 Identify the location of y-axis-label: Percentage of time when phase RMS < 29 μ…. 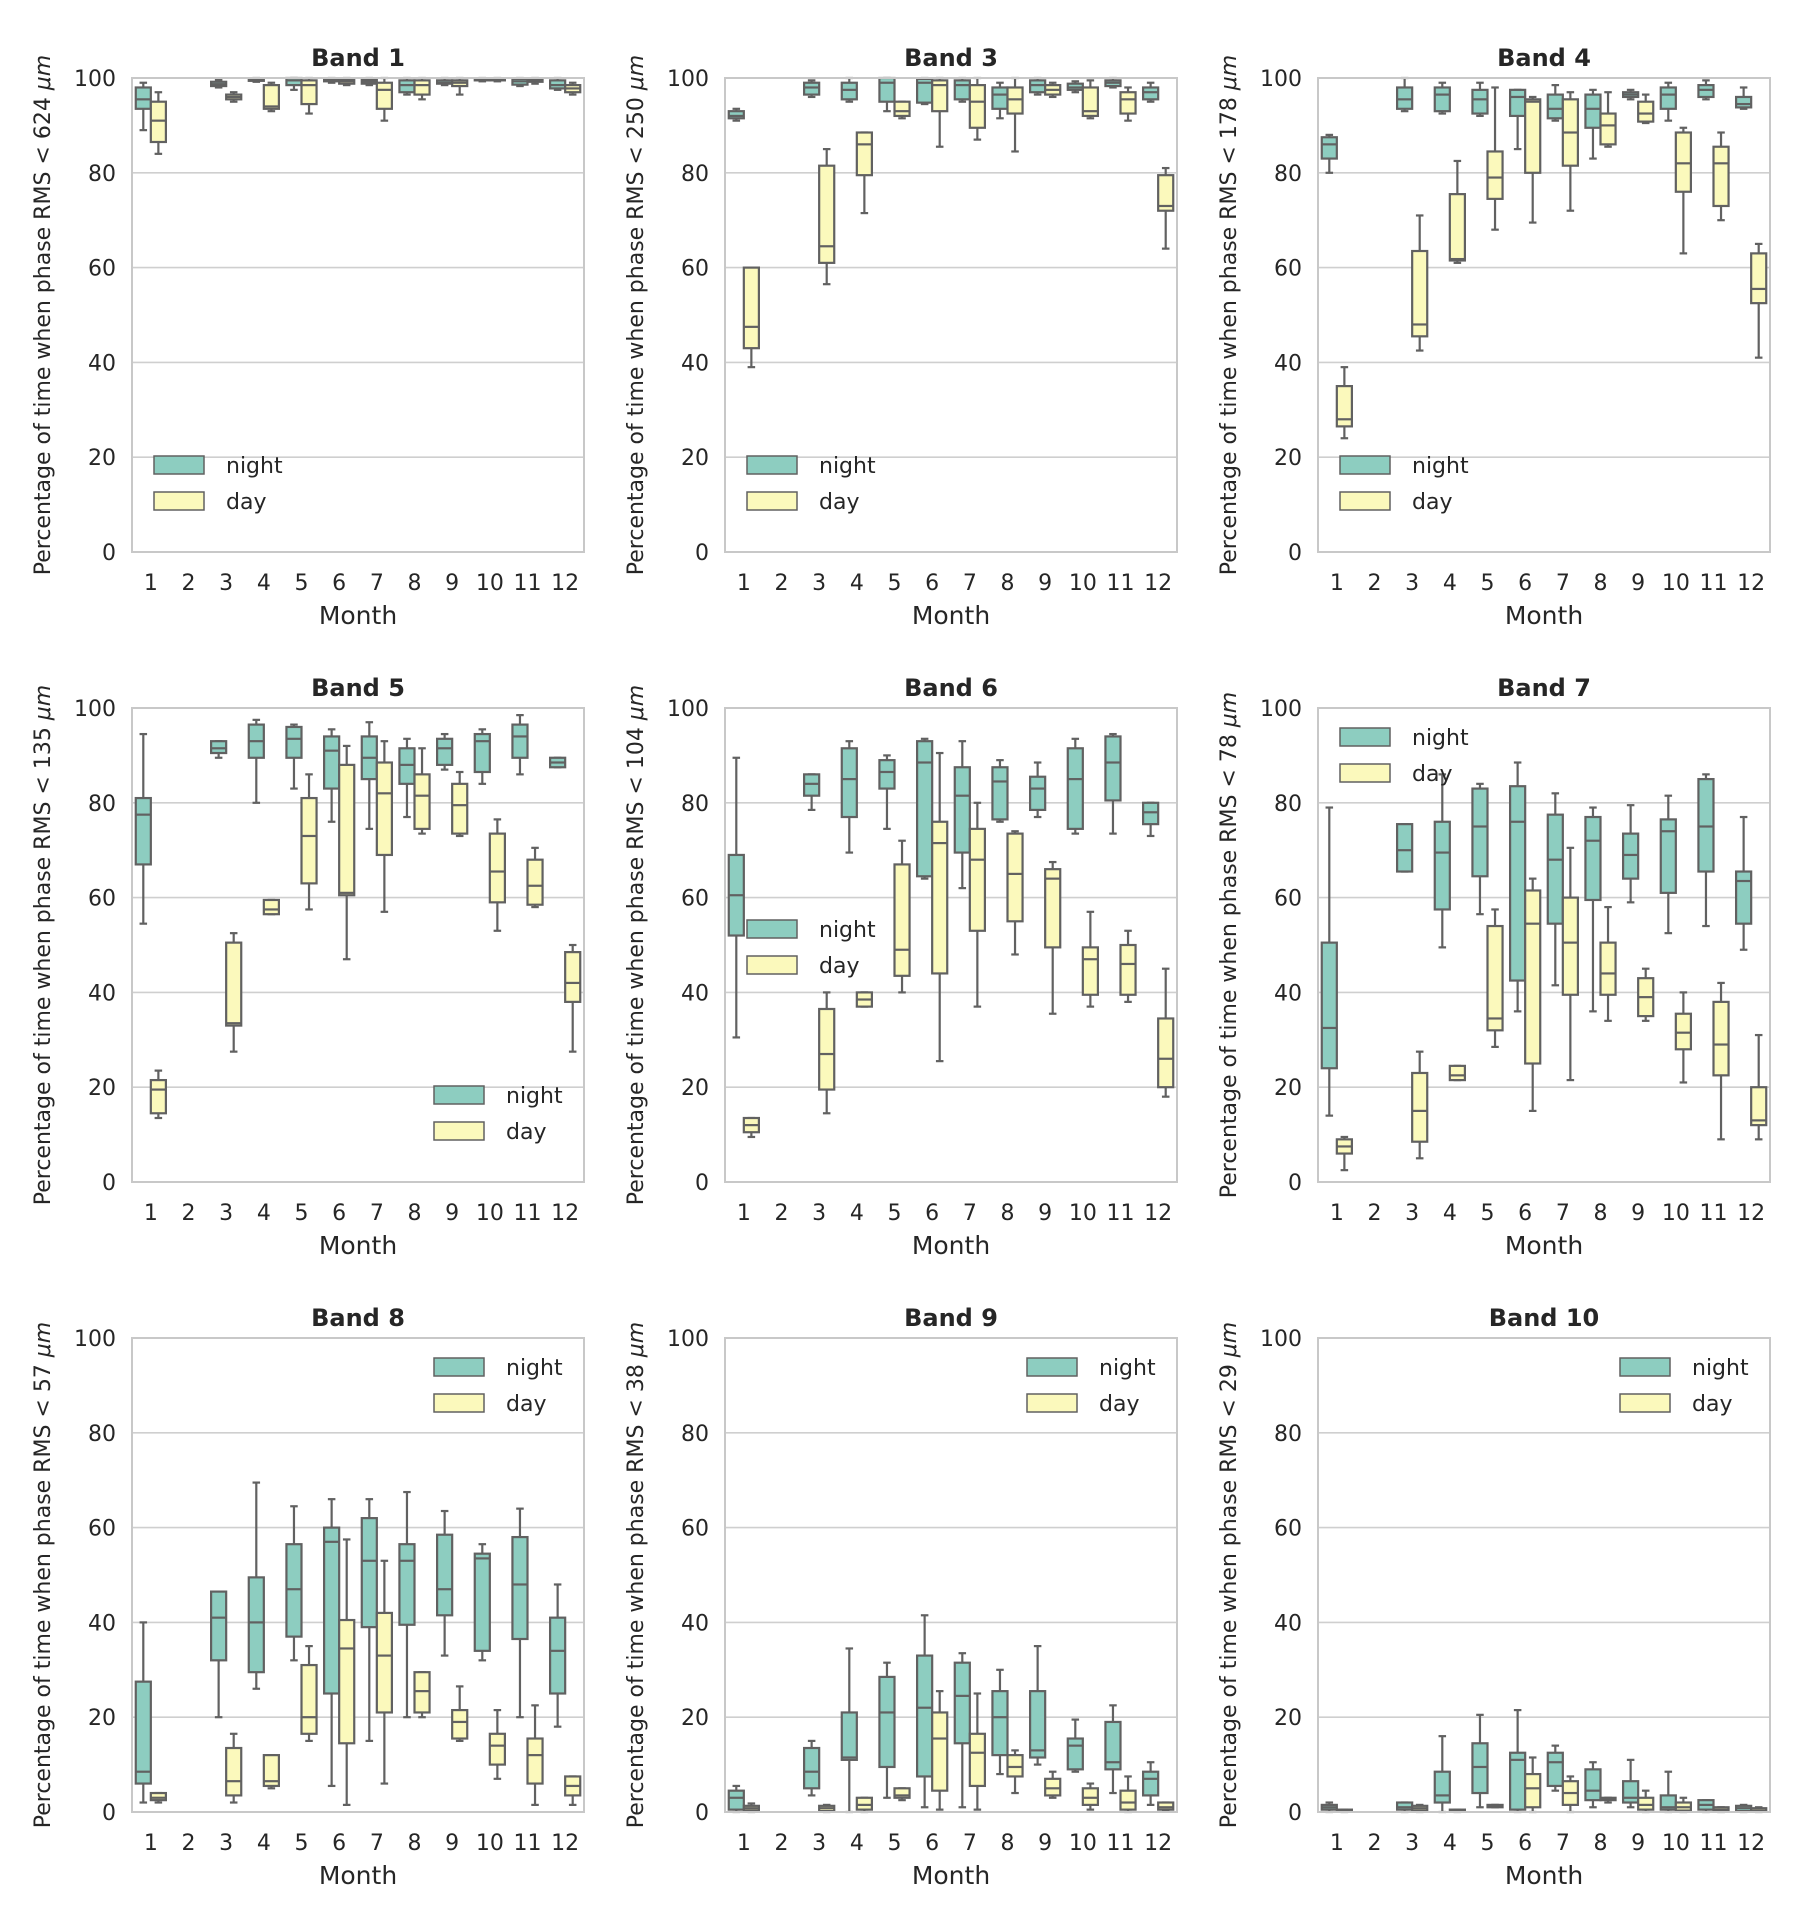
(1229, 1575).